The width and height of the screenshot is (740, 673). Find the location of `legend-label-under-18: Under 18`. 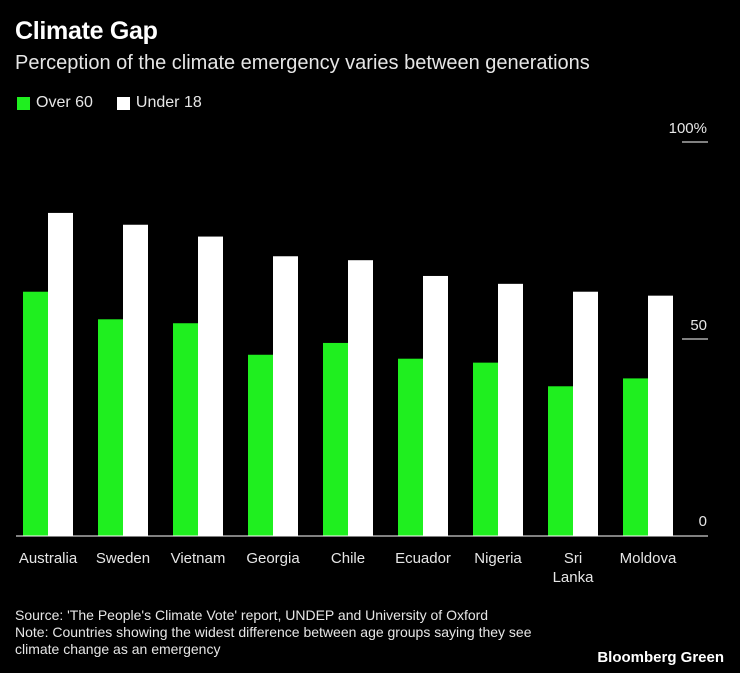

legend-label-under-18: Under 18 is located at coordinates (168, 102).